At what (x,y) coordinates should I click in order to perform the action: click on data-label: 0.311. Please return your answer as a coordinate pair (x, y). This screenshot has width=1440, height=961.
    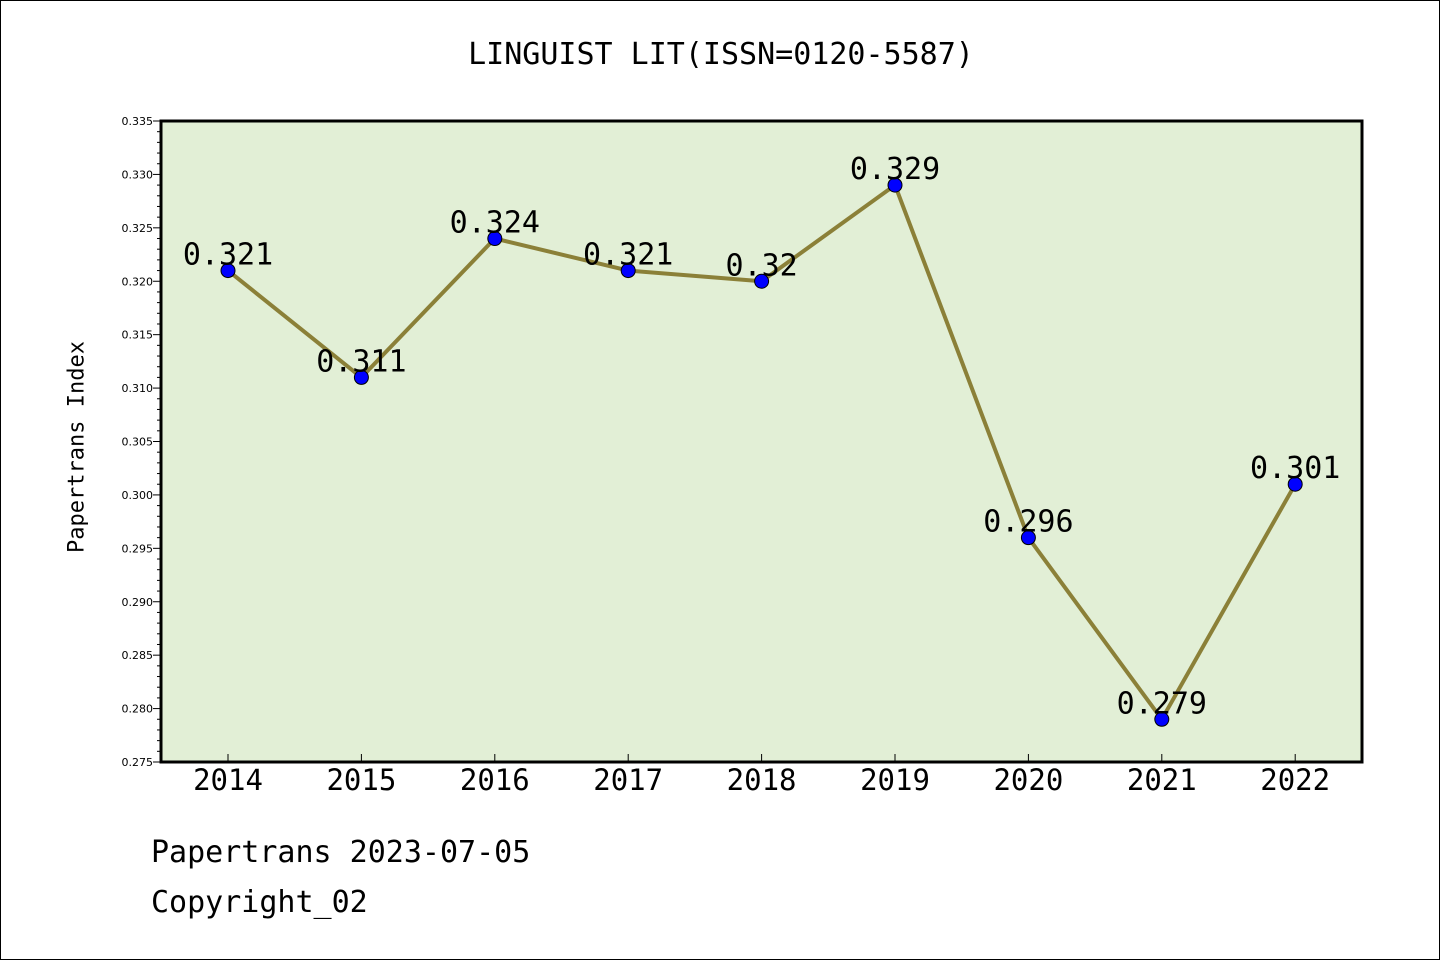
    Looking at the image, I should click on (361, 361).